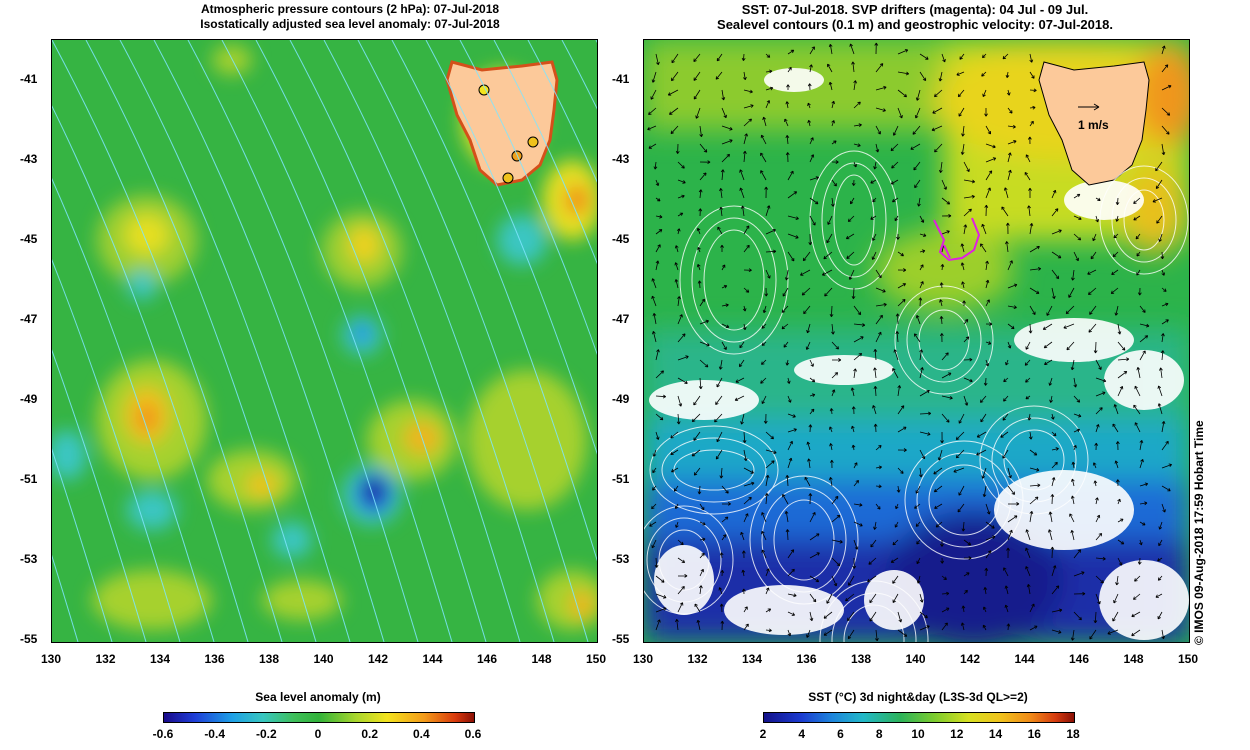 The height and width of the screenshot is (750, 1250). Describe the element at coordinates (371, 341) in the screenshot. I see `pressure-contour` at that location.